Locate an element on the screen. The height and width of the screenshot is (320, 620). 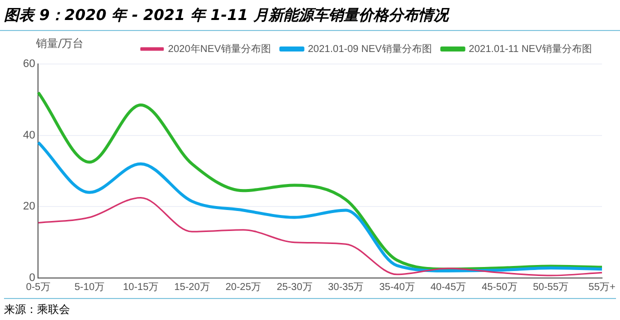
legend-label: 2020年NEV销量分布图 is located at coordinates (219, 48).